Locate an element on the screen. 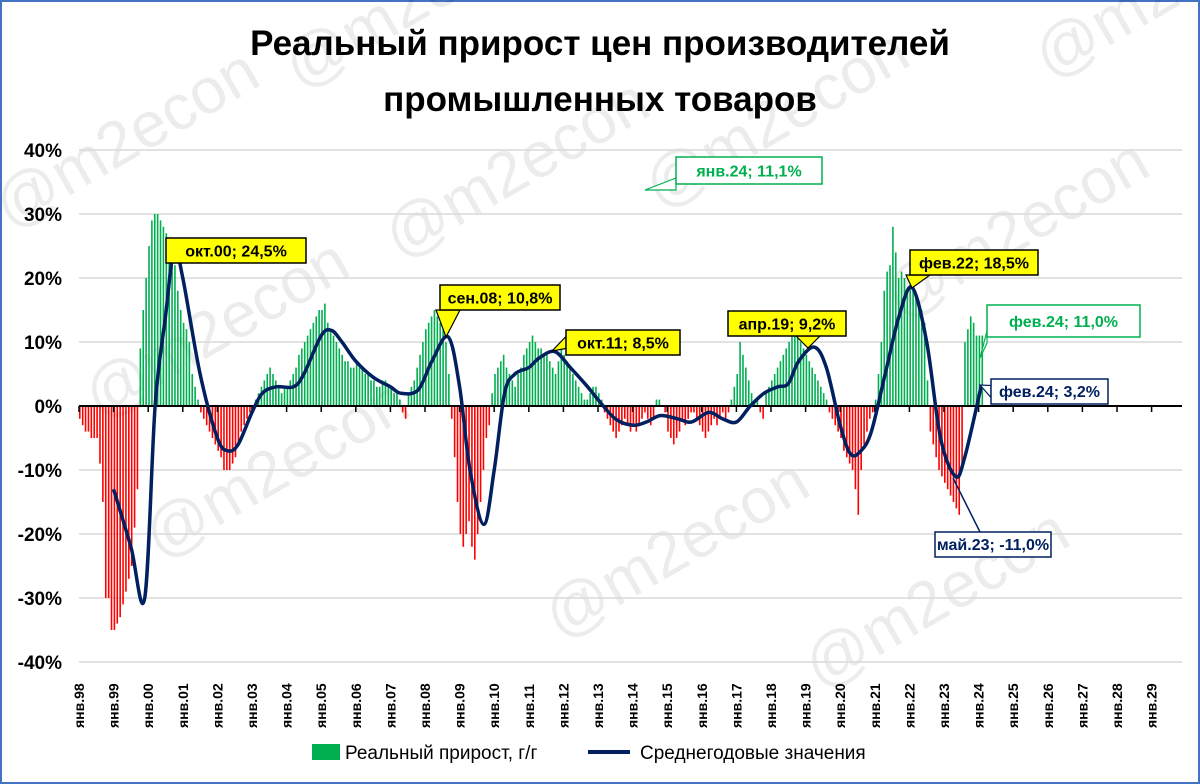  y-tick-label: 30% is located at coordinates (43, 215).